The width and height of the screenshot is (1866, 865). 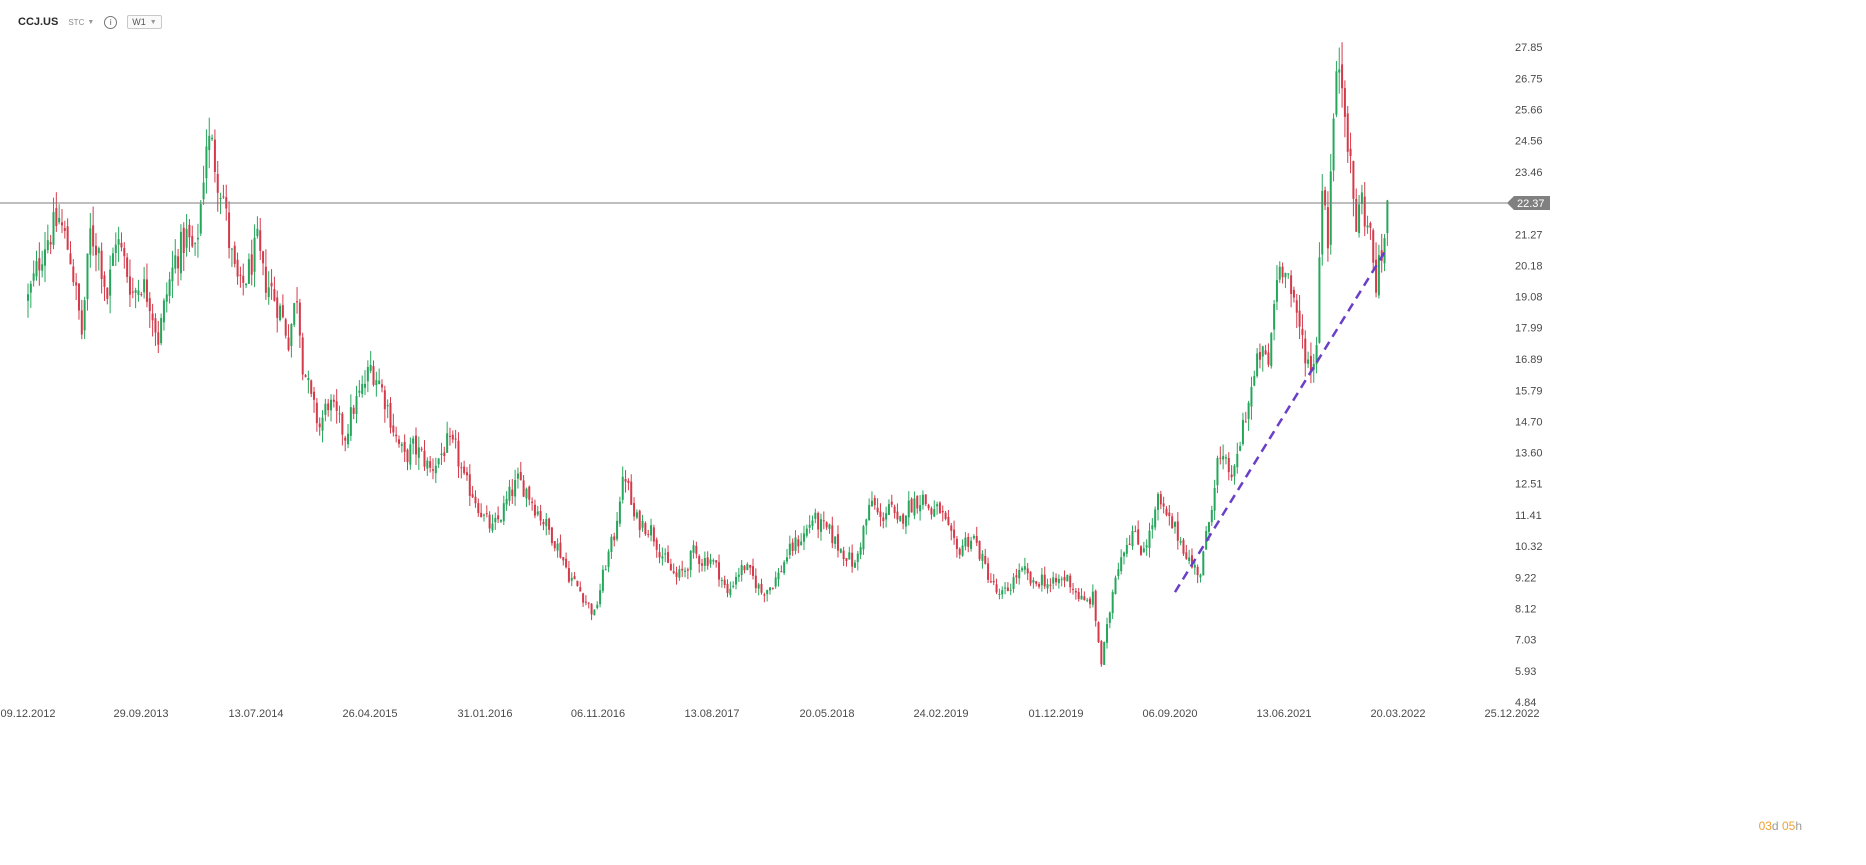 What do you see at coordinates (144, 22) in the screenshot?
I see `timeframe-dropdown: W1 ▼` at bounding box center [144, 22].